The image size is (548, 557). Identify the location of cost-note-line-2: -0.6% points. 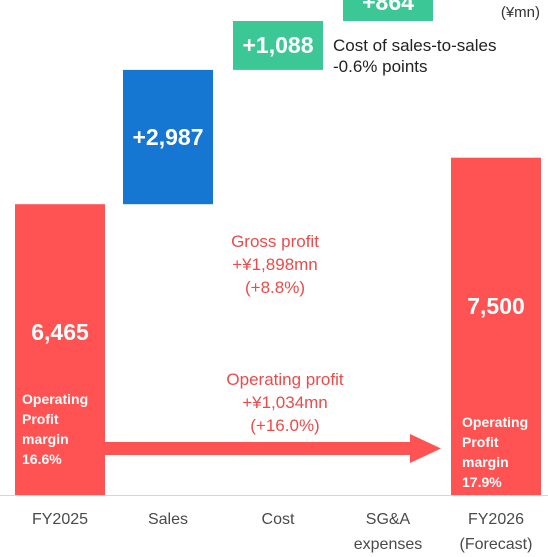
(380, 66).